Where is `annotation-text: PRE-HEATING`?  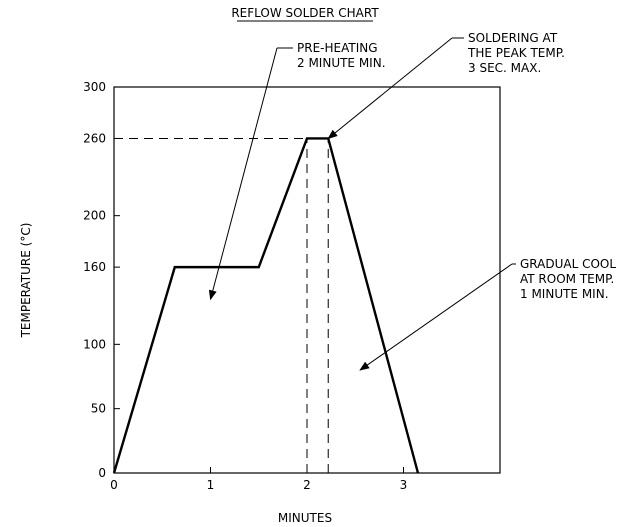 annotation-text: PRE-HEATING is located at coordinates (337, 48).